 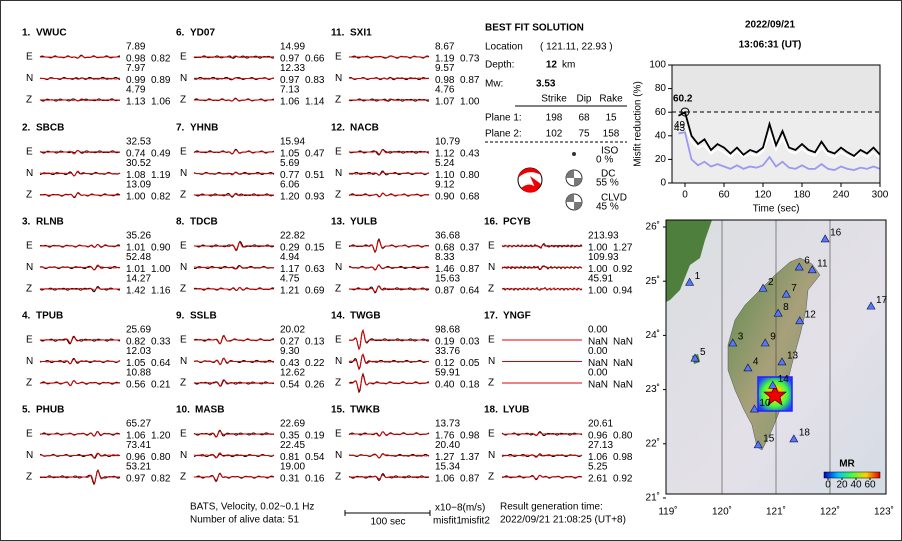 I want to click on misfit1: 0.27, so click(x=290, y=342).